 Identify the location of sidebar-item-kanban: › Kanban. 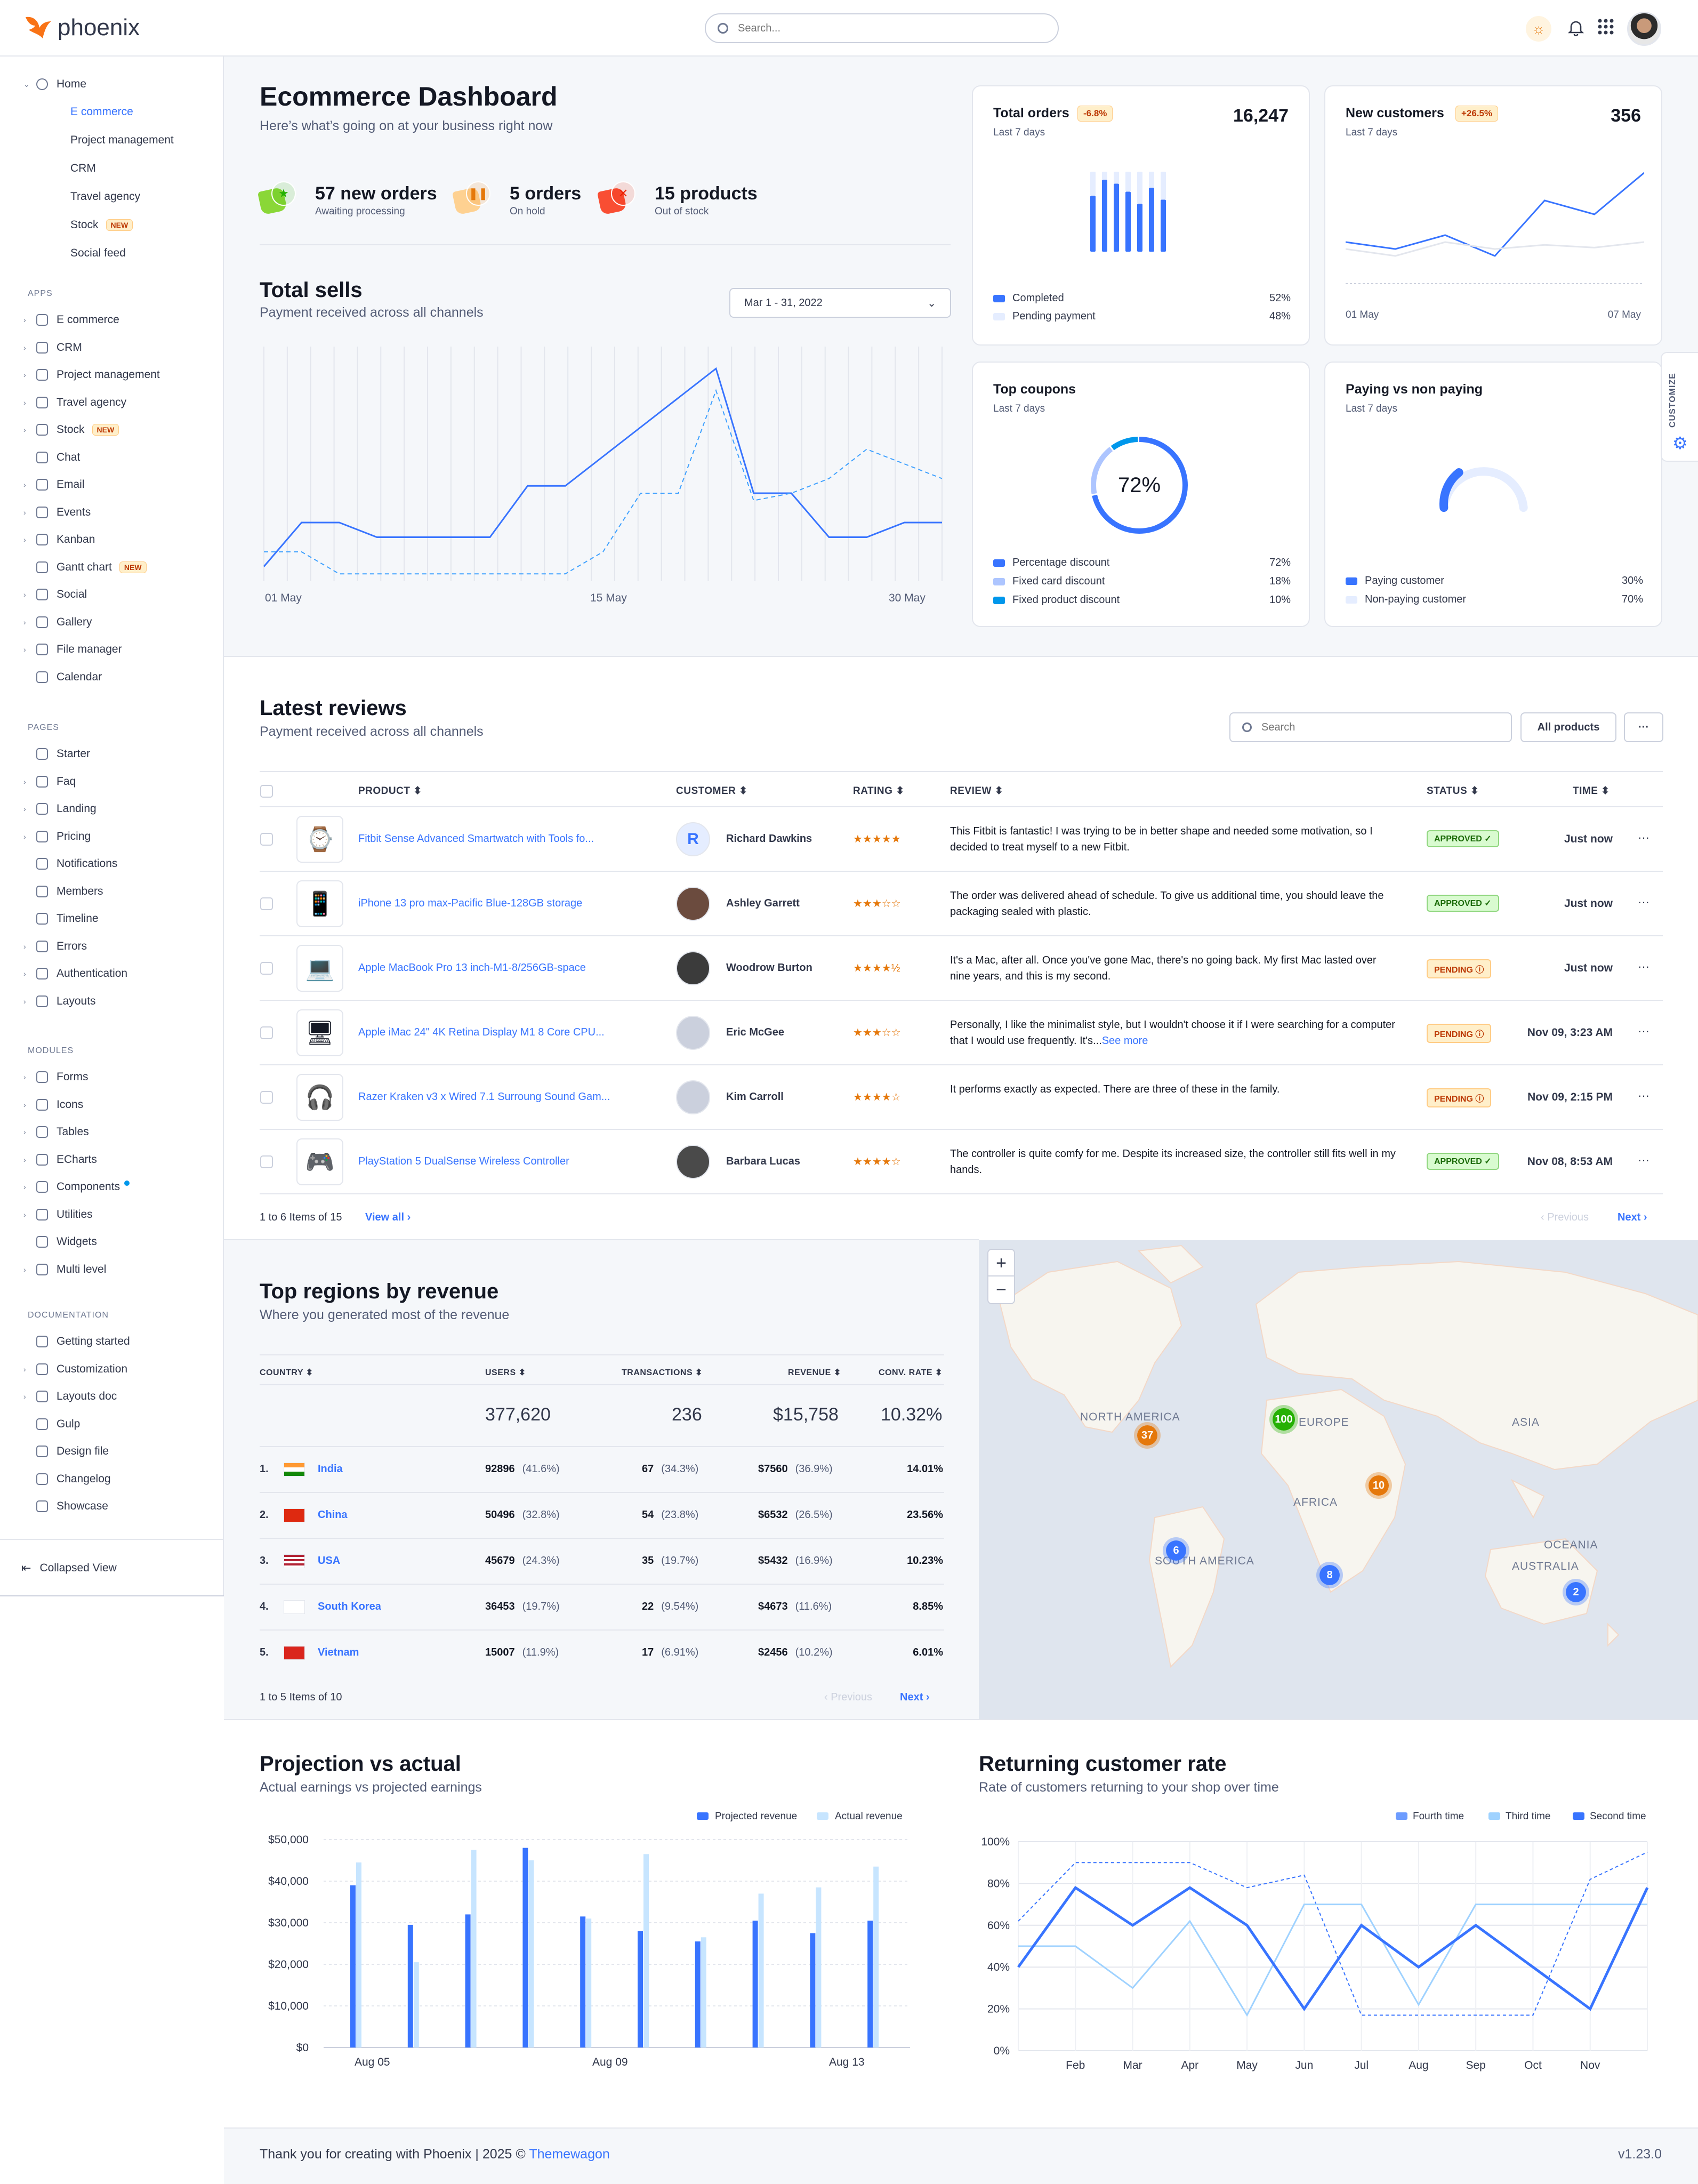
(59, 539).